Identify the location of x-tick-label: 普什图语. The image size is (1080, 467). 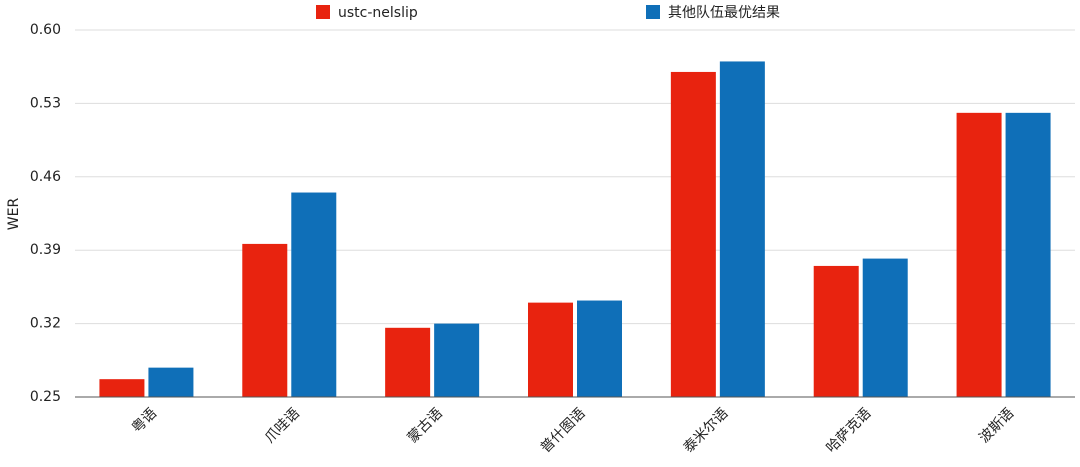
(563, 430).